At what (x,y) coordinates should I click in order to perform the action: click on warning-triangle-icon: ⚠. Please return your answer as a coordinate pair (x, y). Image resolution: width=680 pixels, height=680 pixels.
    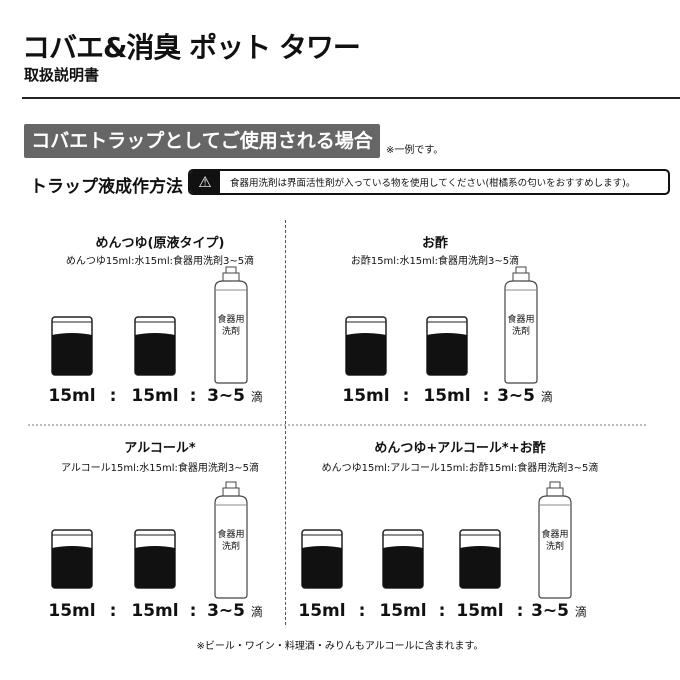
    Looking at the image, I should click on (205, 182).